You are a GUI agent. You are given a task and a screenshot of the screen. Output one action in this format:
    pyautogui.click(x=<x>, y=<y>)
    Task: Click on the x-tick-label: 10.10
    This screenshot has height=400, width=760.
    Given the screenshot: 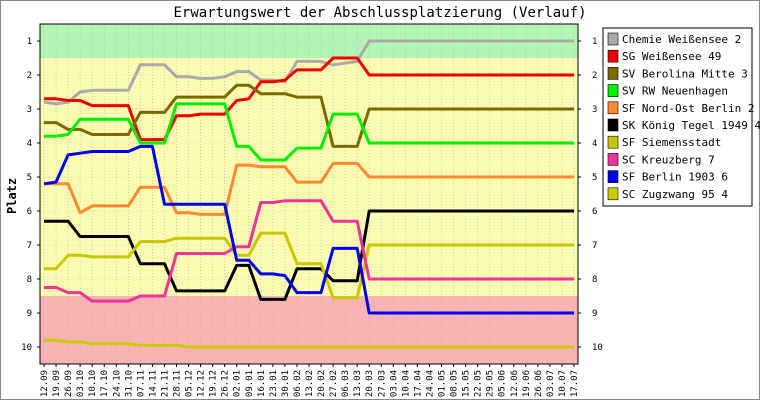 What is the action you would take?
    pyautogui.click(x=93, y=383)
    